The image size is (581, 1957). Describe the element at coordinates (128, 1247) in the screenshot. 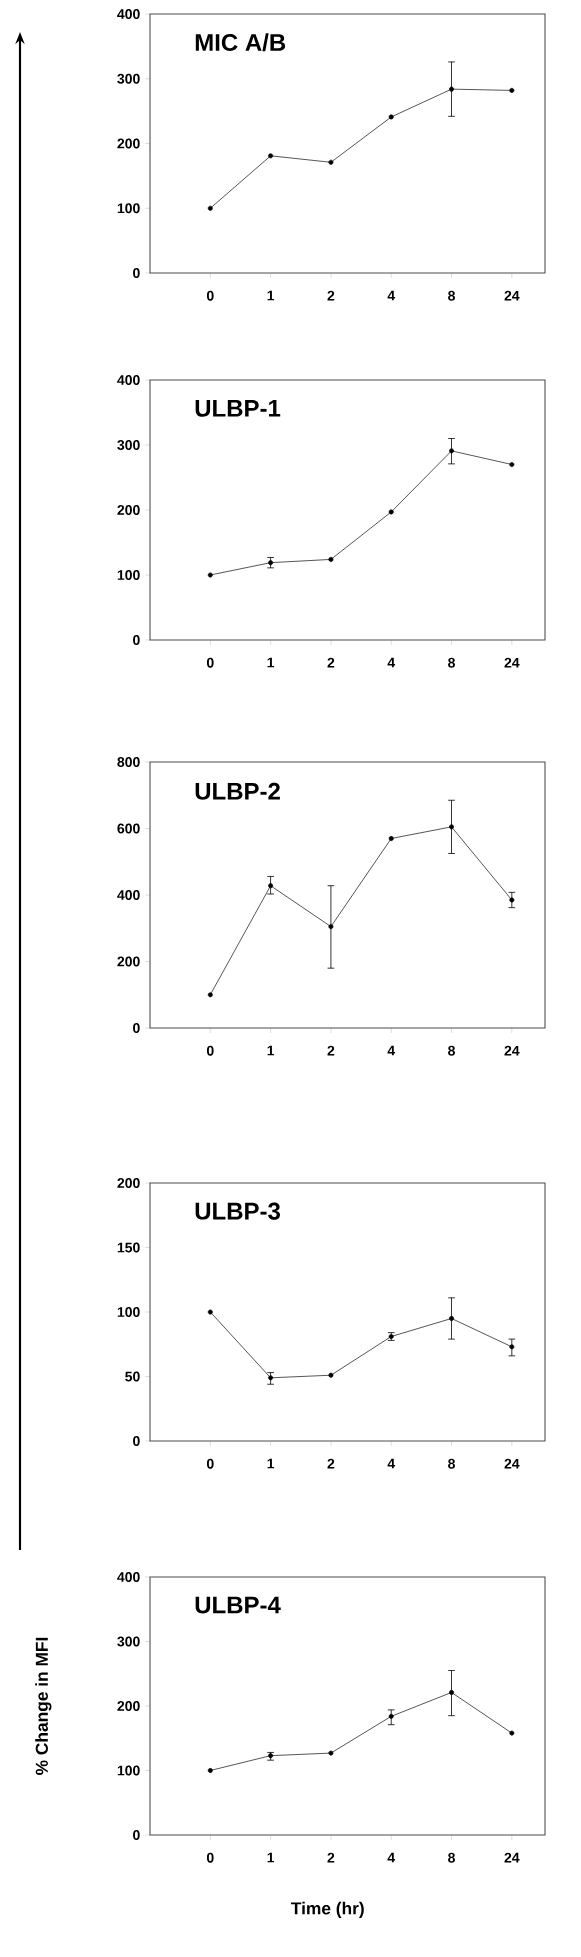

I see `y-tick-label: 150` at that location.